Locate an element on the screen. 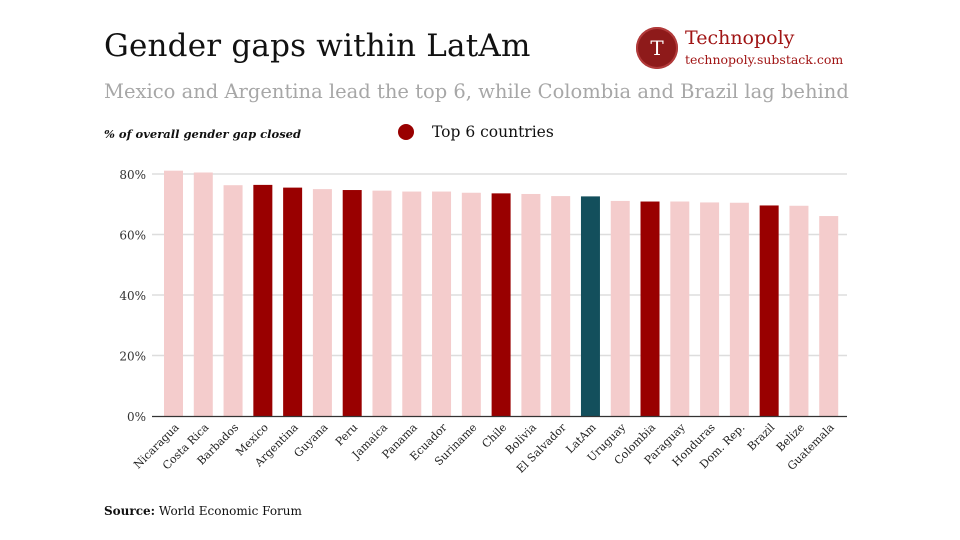 The height and width of the screenshot is (540, 960). y-tick-label: 60% is located at coordinates (132, 236).